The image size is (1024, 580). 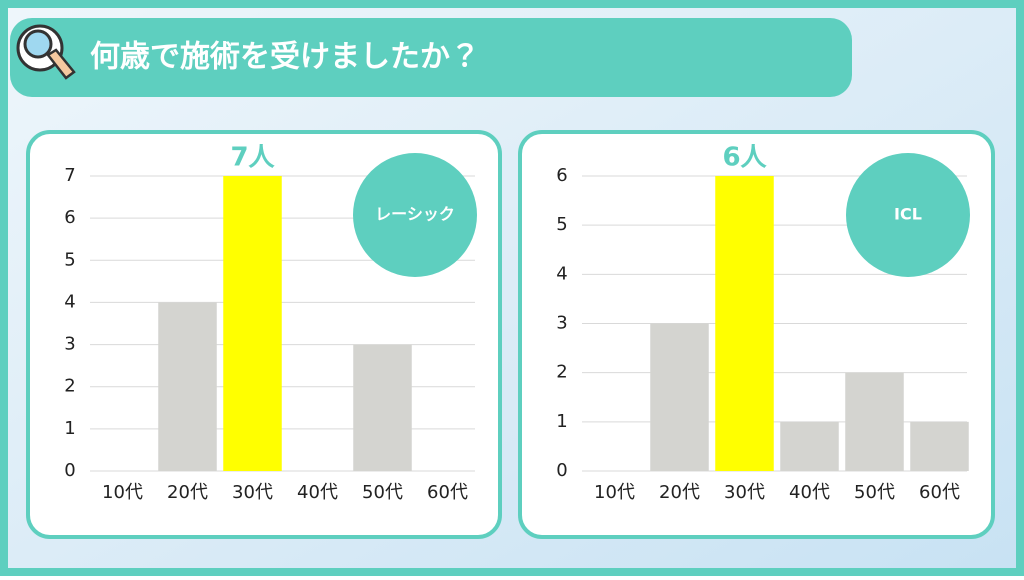 What do you see at coordinates (69, 175) in the screenshot?
I see `y-tick-label: 7` at bounding box center [69, 175].